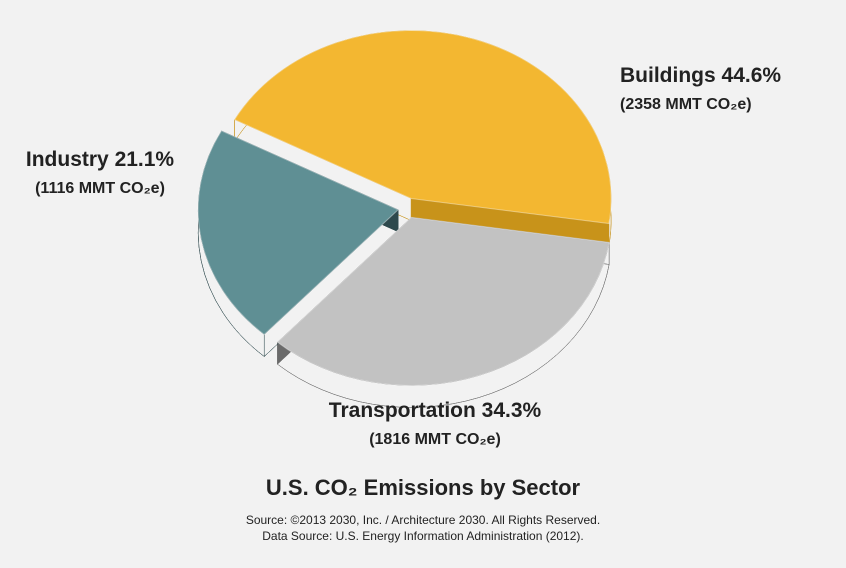 This screenshot has width=846, height=568. I want to click on detail-label: (1116 MMT CO₂e), so click(100, 188).